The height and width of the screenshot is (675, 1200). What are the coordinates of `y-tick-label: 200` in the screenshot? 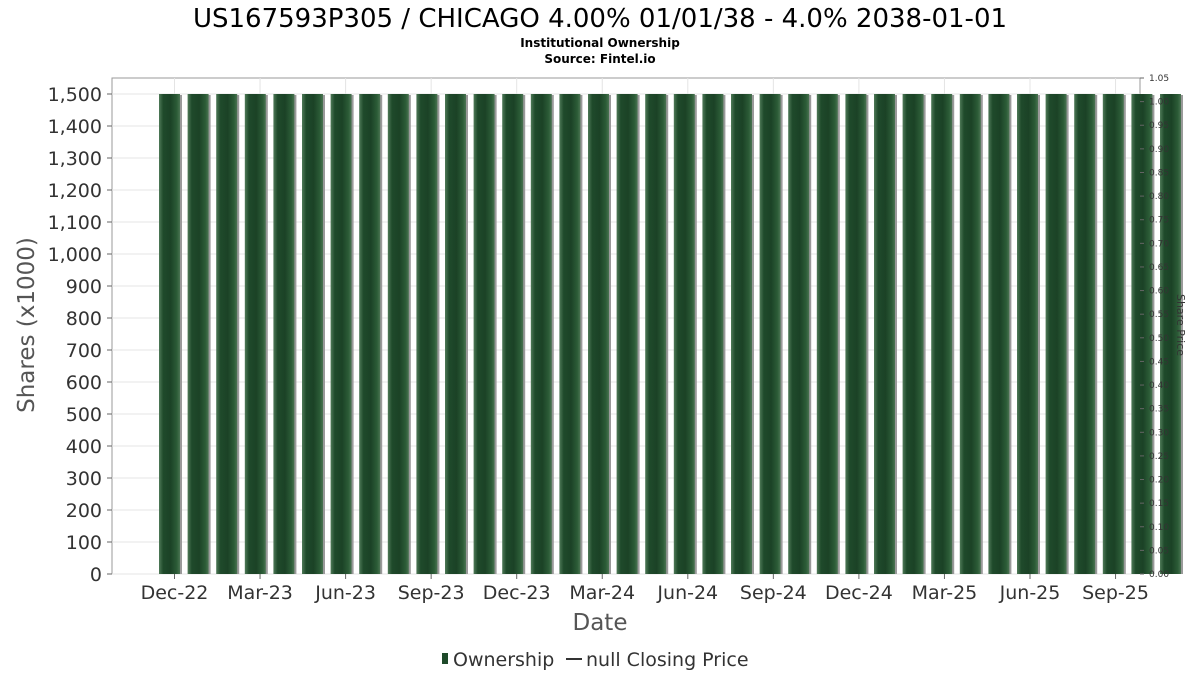 It's located at (84, 511).